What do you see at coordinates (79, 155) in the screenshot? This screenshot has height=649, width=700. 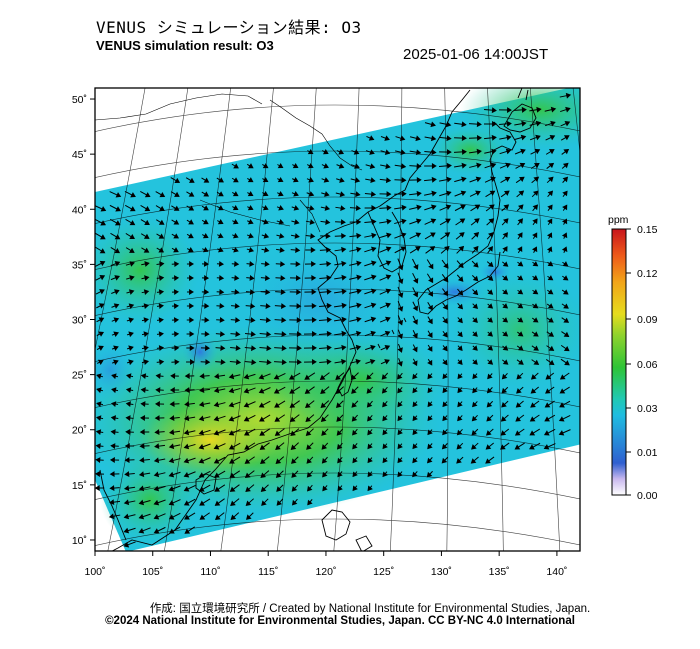 I see `lat-tick-label: 45˚` at bounding box center [79, 155].